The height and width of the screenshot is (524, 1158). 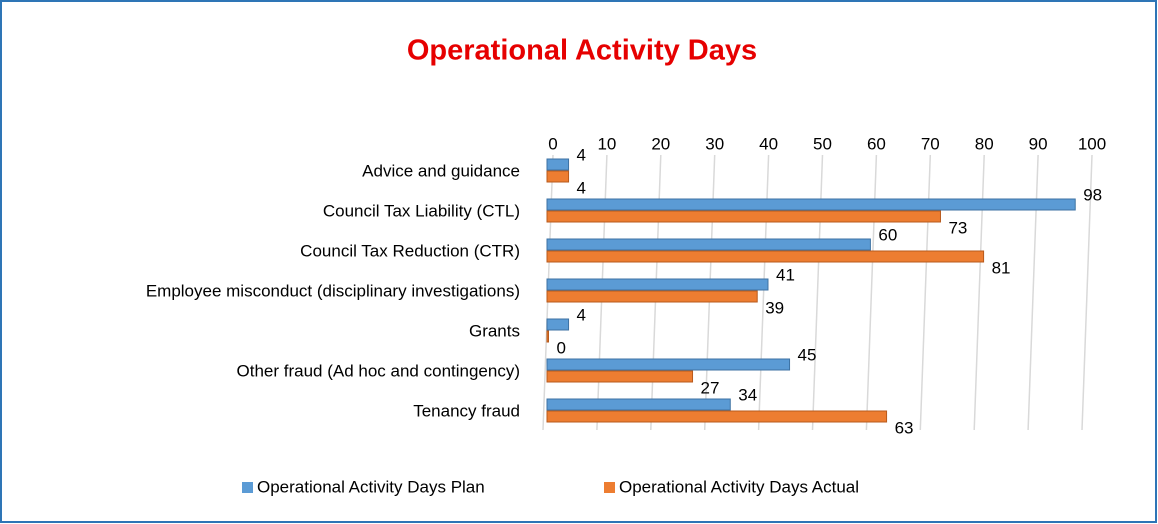 I want to click on value-label: 27, so click(x=710, y=387).